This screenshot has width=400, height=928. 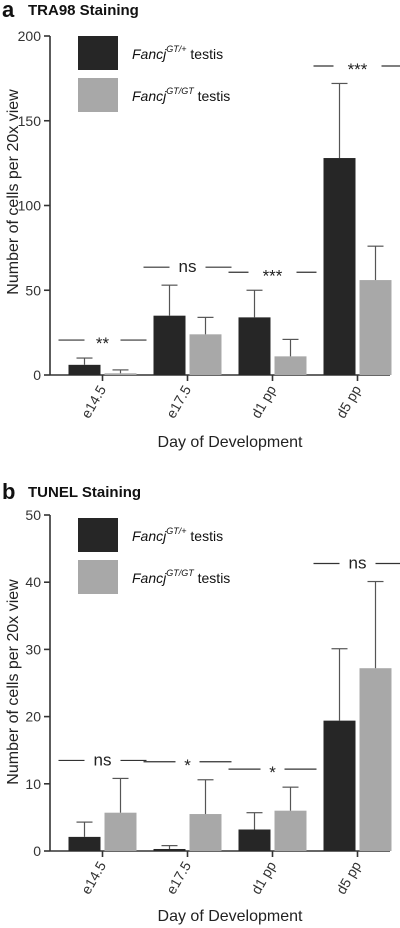 What do you see at coordinates (177, 53) in the screenshot?
I see `panel-a-legend-label: FancjGT/+ testis` at bounding box center [177, 53].